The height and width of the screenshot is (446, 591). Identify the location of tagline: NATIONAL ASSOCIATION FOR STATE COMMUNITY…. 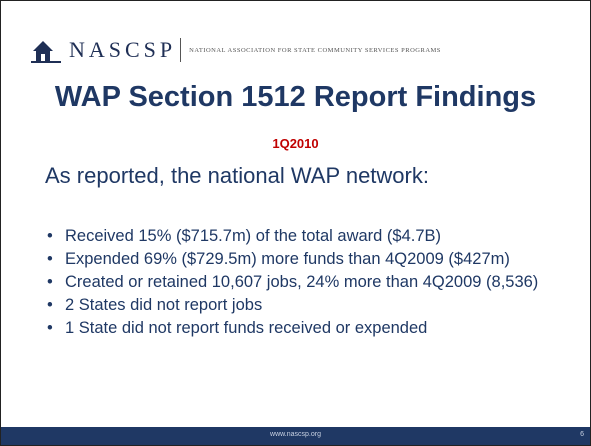
(315, 50).